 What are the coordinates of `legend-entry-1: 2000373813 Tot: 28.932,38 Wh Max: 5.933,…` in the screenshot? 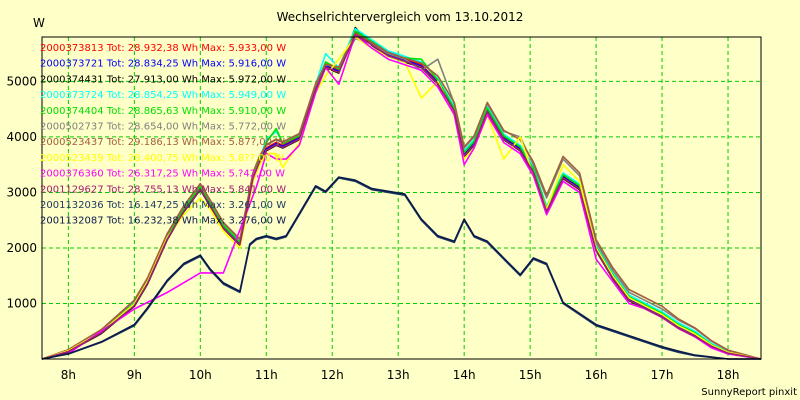 It's located at (163, 48).